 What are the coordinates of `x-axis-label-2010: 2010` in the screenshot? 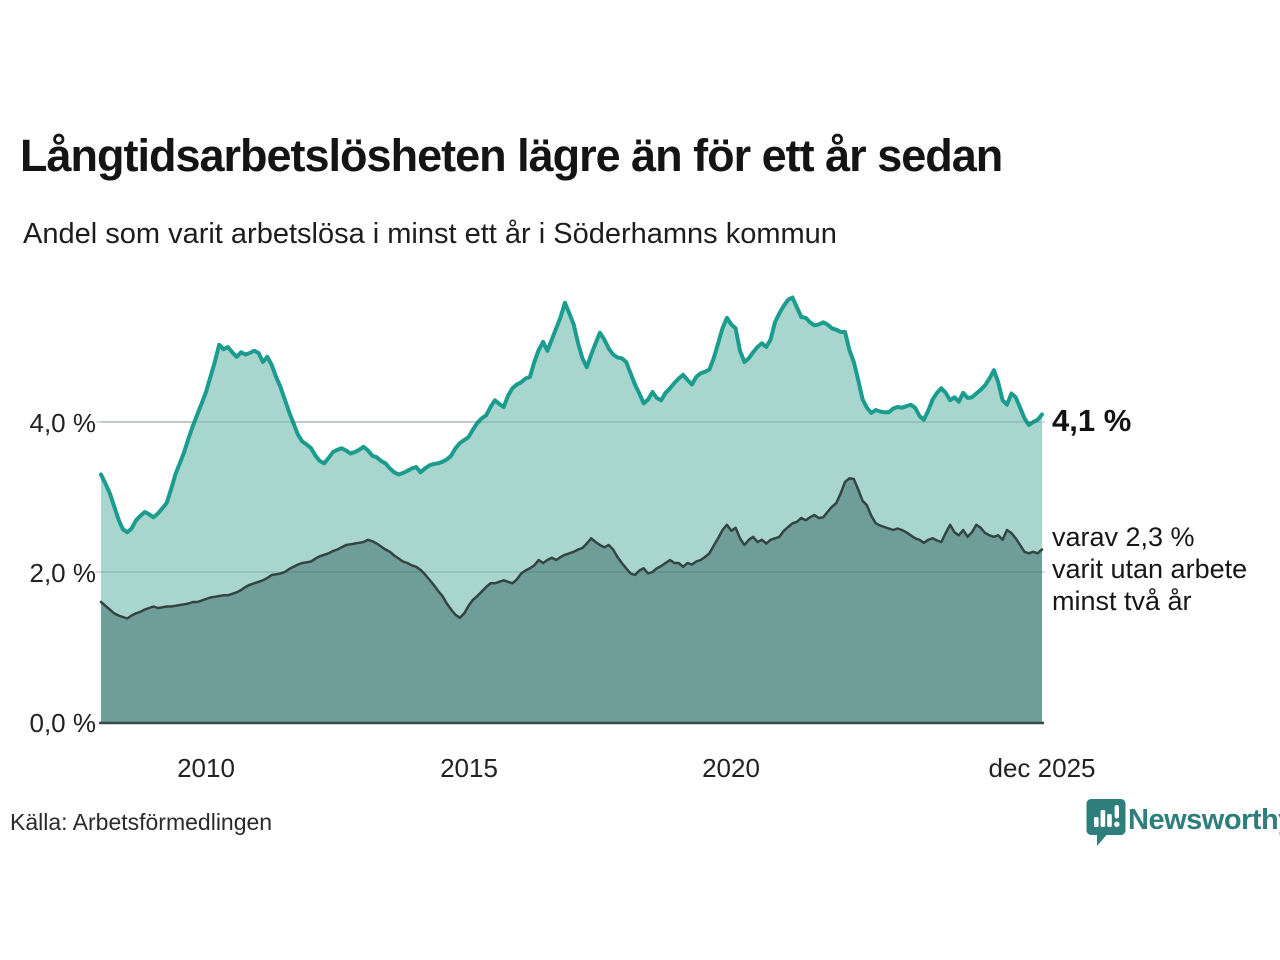 It's located at (206, 768).